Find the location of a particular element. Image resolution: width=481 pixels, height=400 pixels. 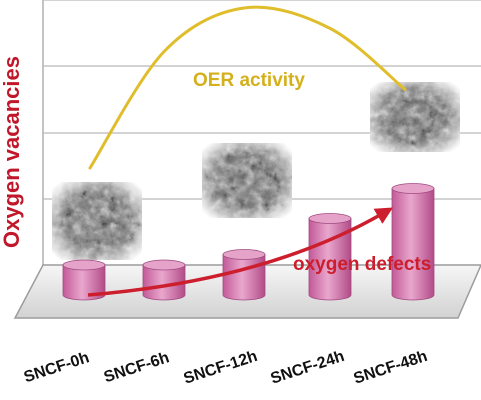

x-tick-labels: SNCF-0h SNCF-6h SNCF-12h SNCF-24h SNCF-48h is located at coordinates (226, 368).